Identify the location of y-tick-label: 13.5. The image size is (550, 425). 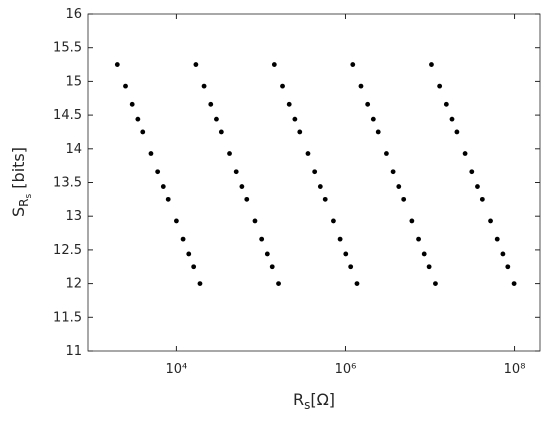
(67, 183).